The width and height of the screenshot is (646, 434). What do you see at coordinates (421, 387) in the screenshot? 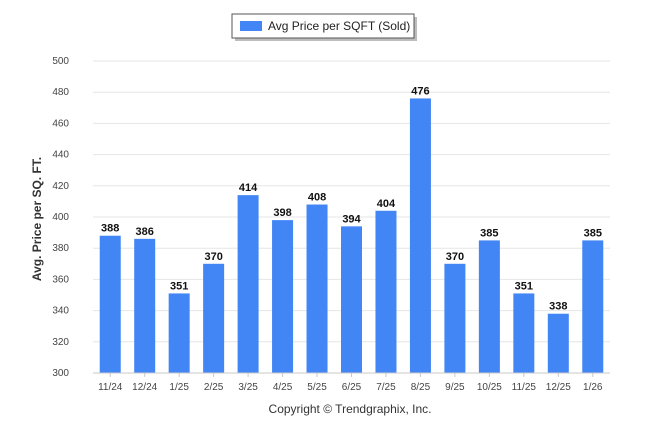
I see `x-tick-label: 8/25` at bounding box center [421, 387].